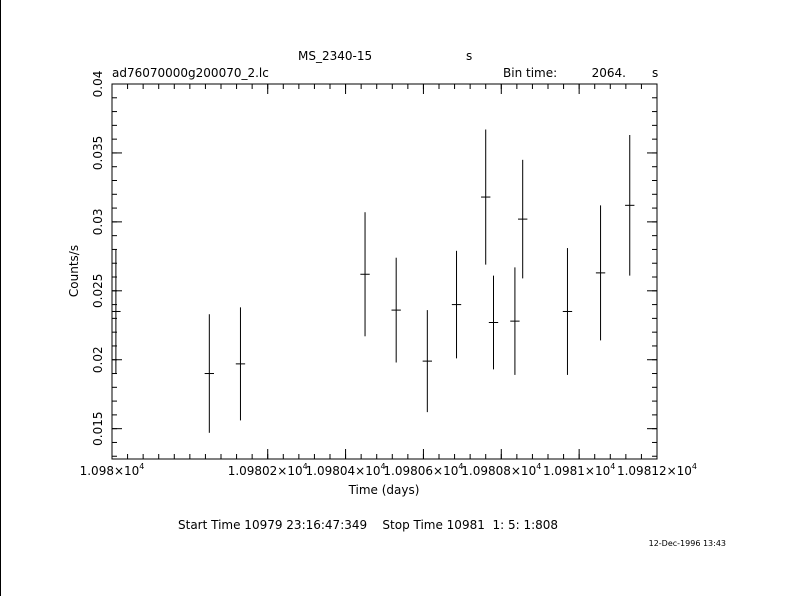  I want to click on x-tick-label: 1.09804×104, so click(346, 470).